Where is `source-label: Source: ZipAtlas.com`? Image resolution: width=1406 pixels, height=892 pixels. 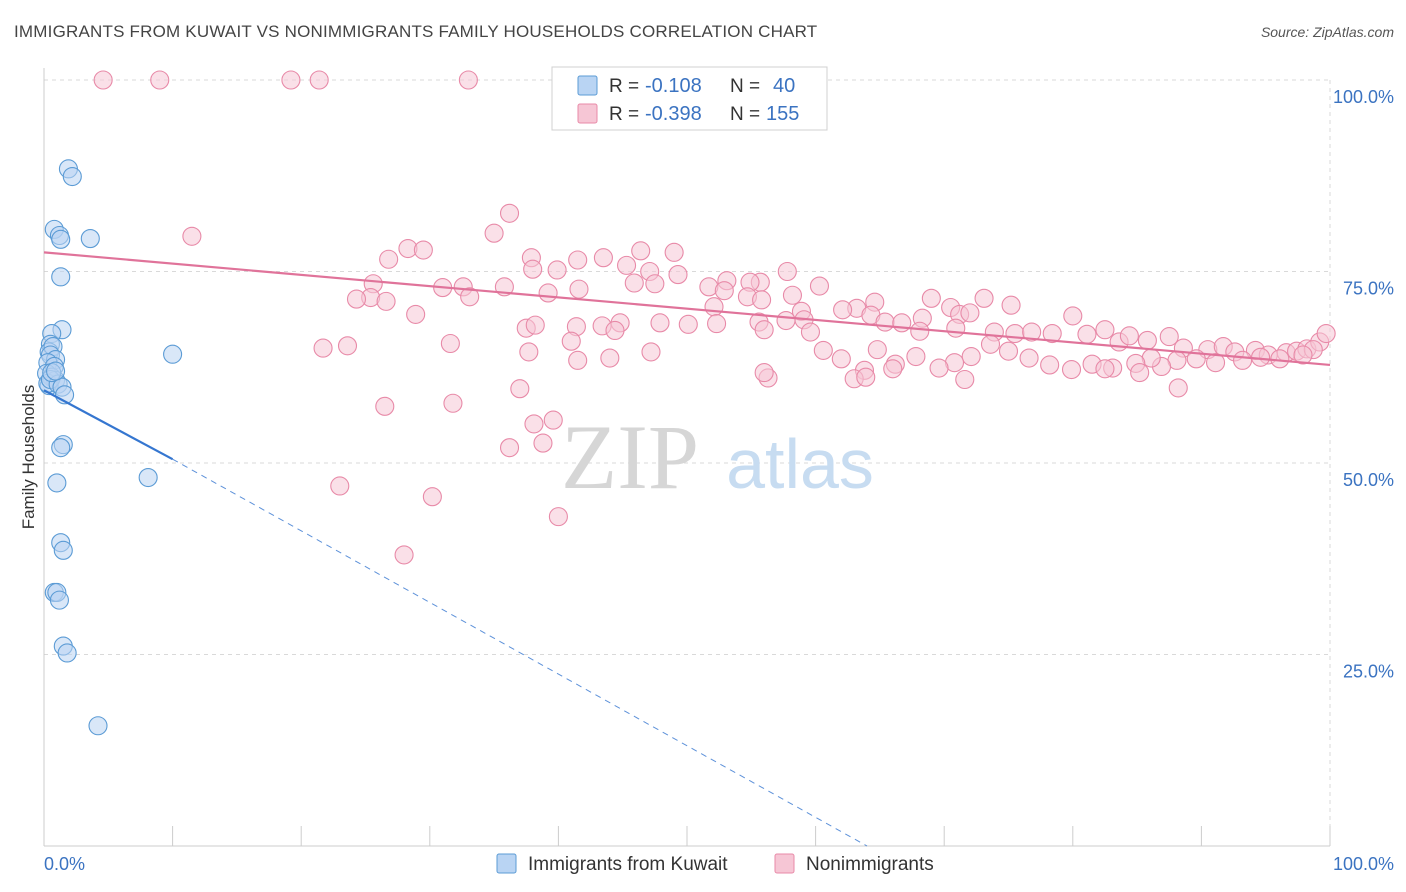 source-label: Source: ZipAtlas.com is located at coordinates (1327, 32).